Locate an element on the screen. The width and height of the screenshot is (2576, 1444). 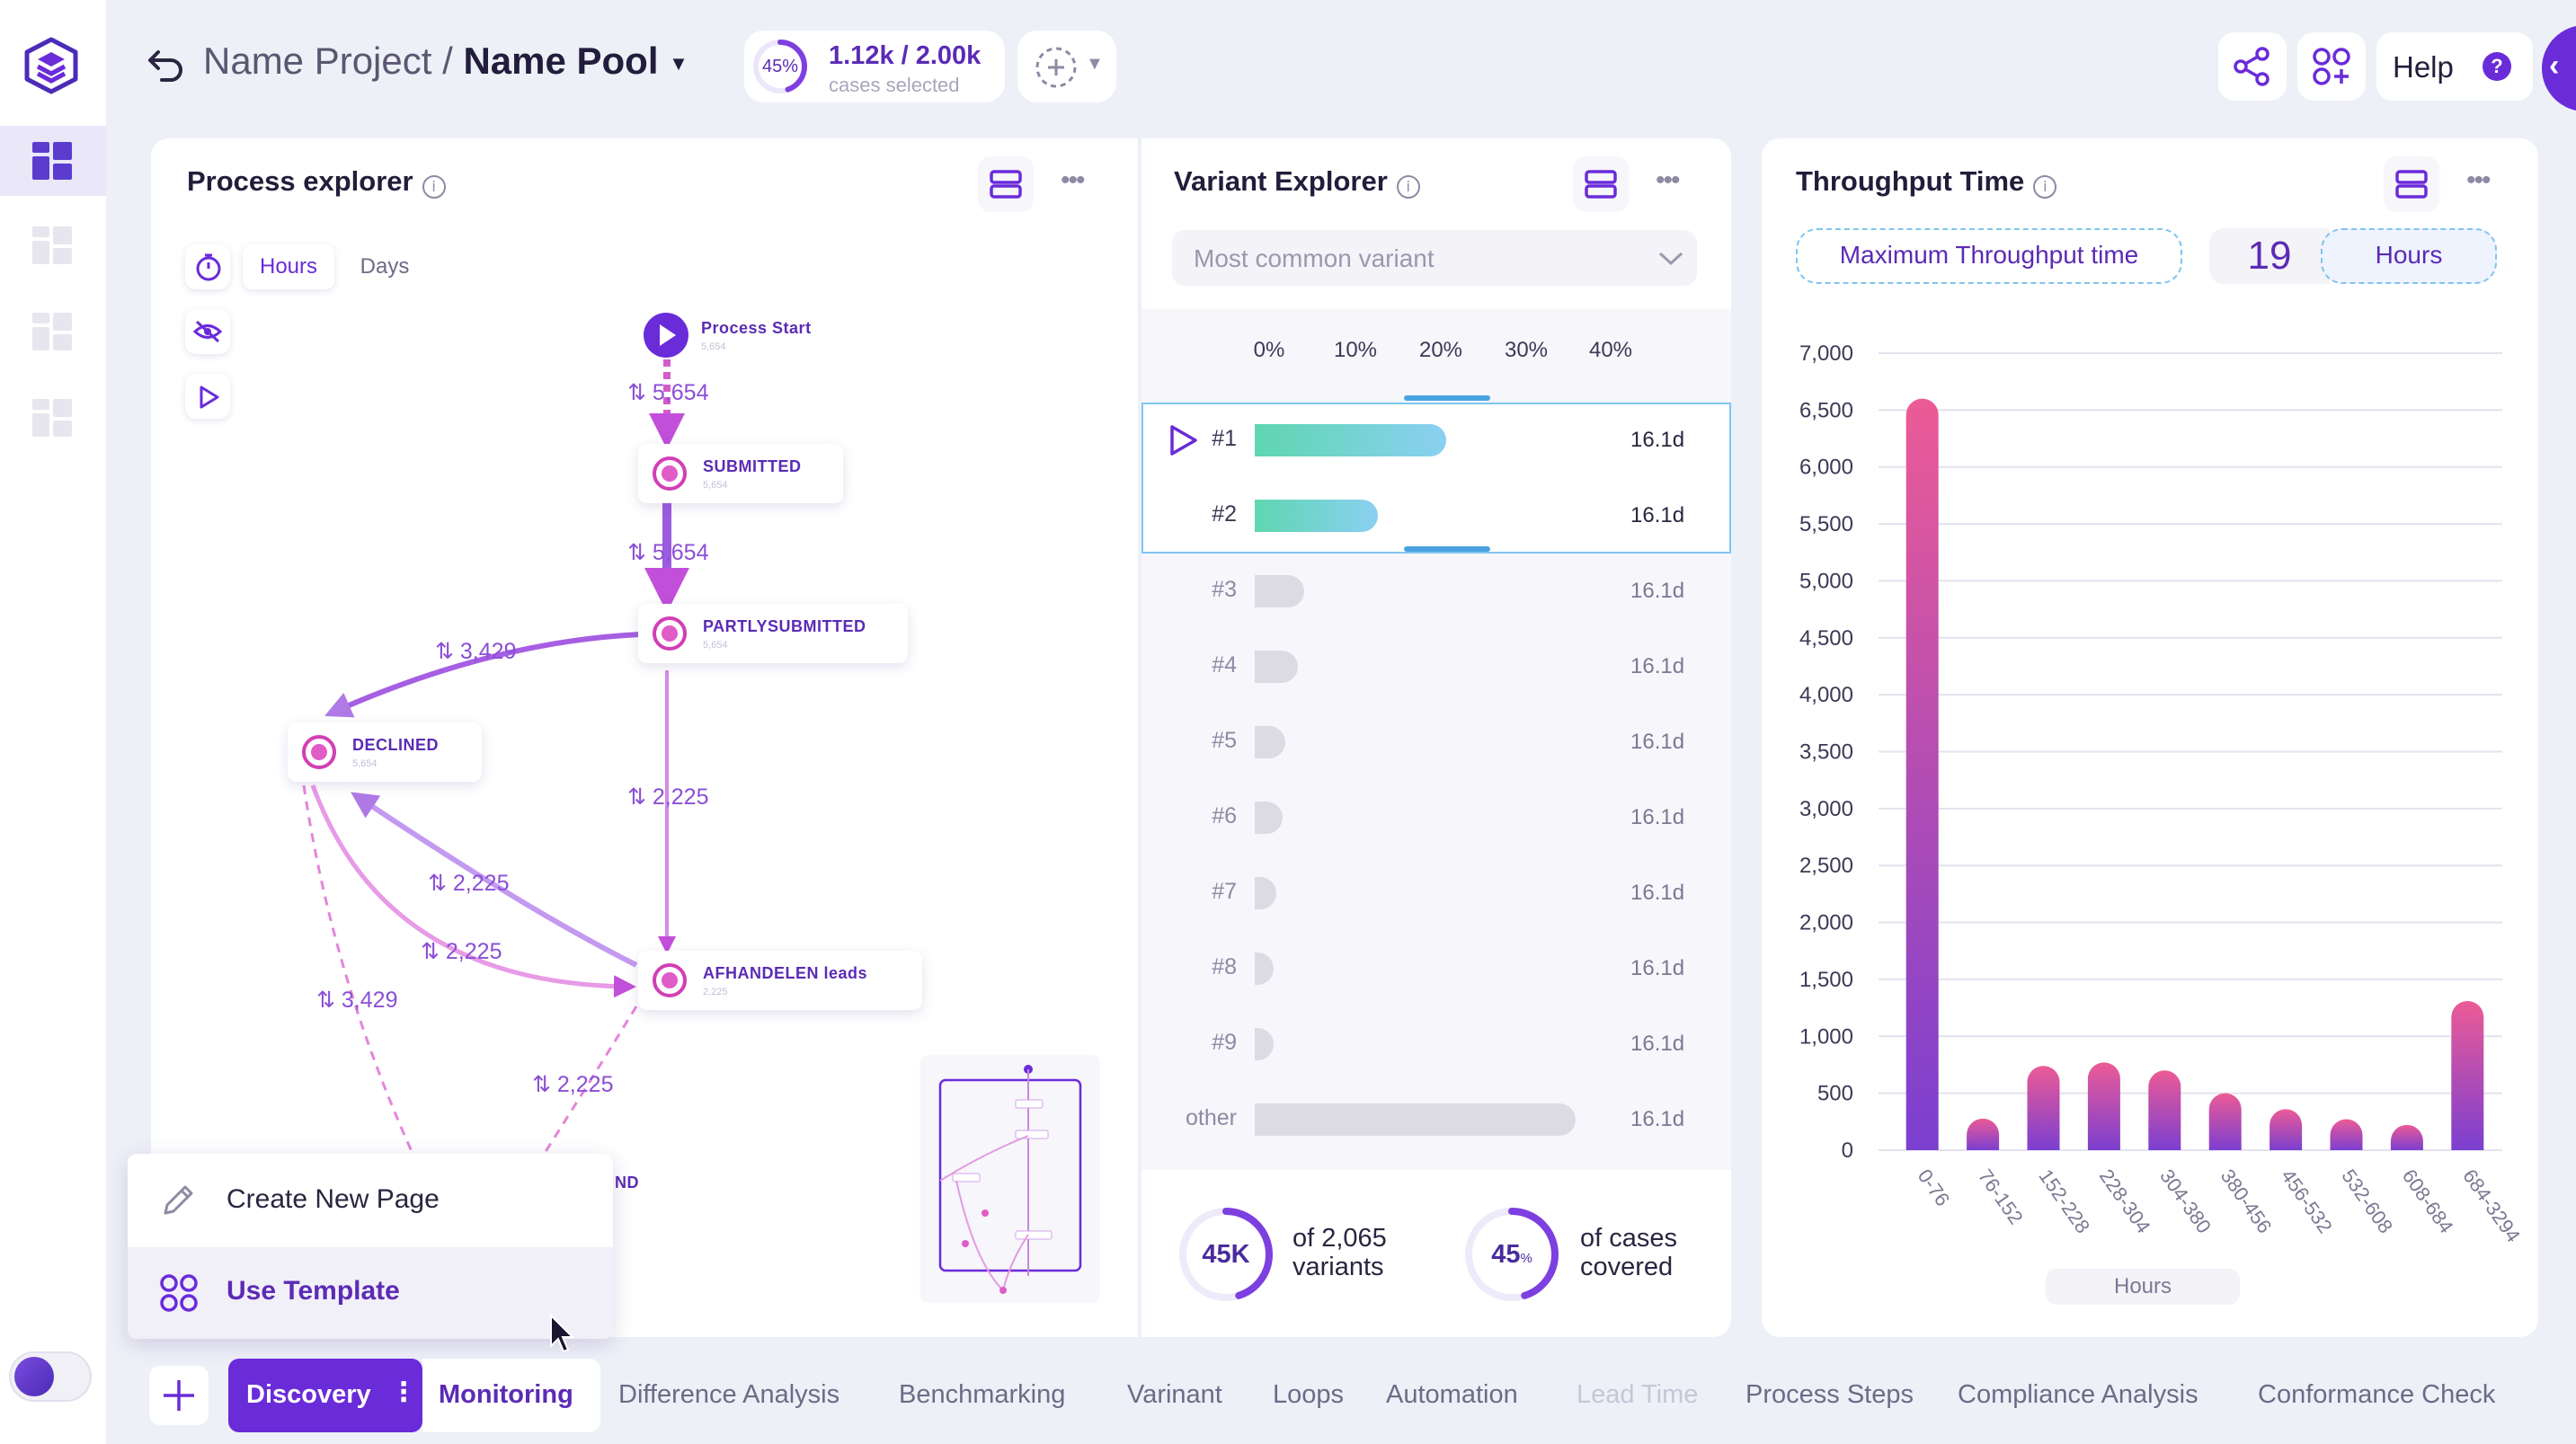
play-button is located at coordinates (207, 397).